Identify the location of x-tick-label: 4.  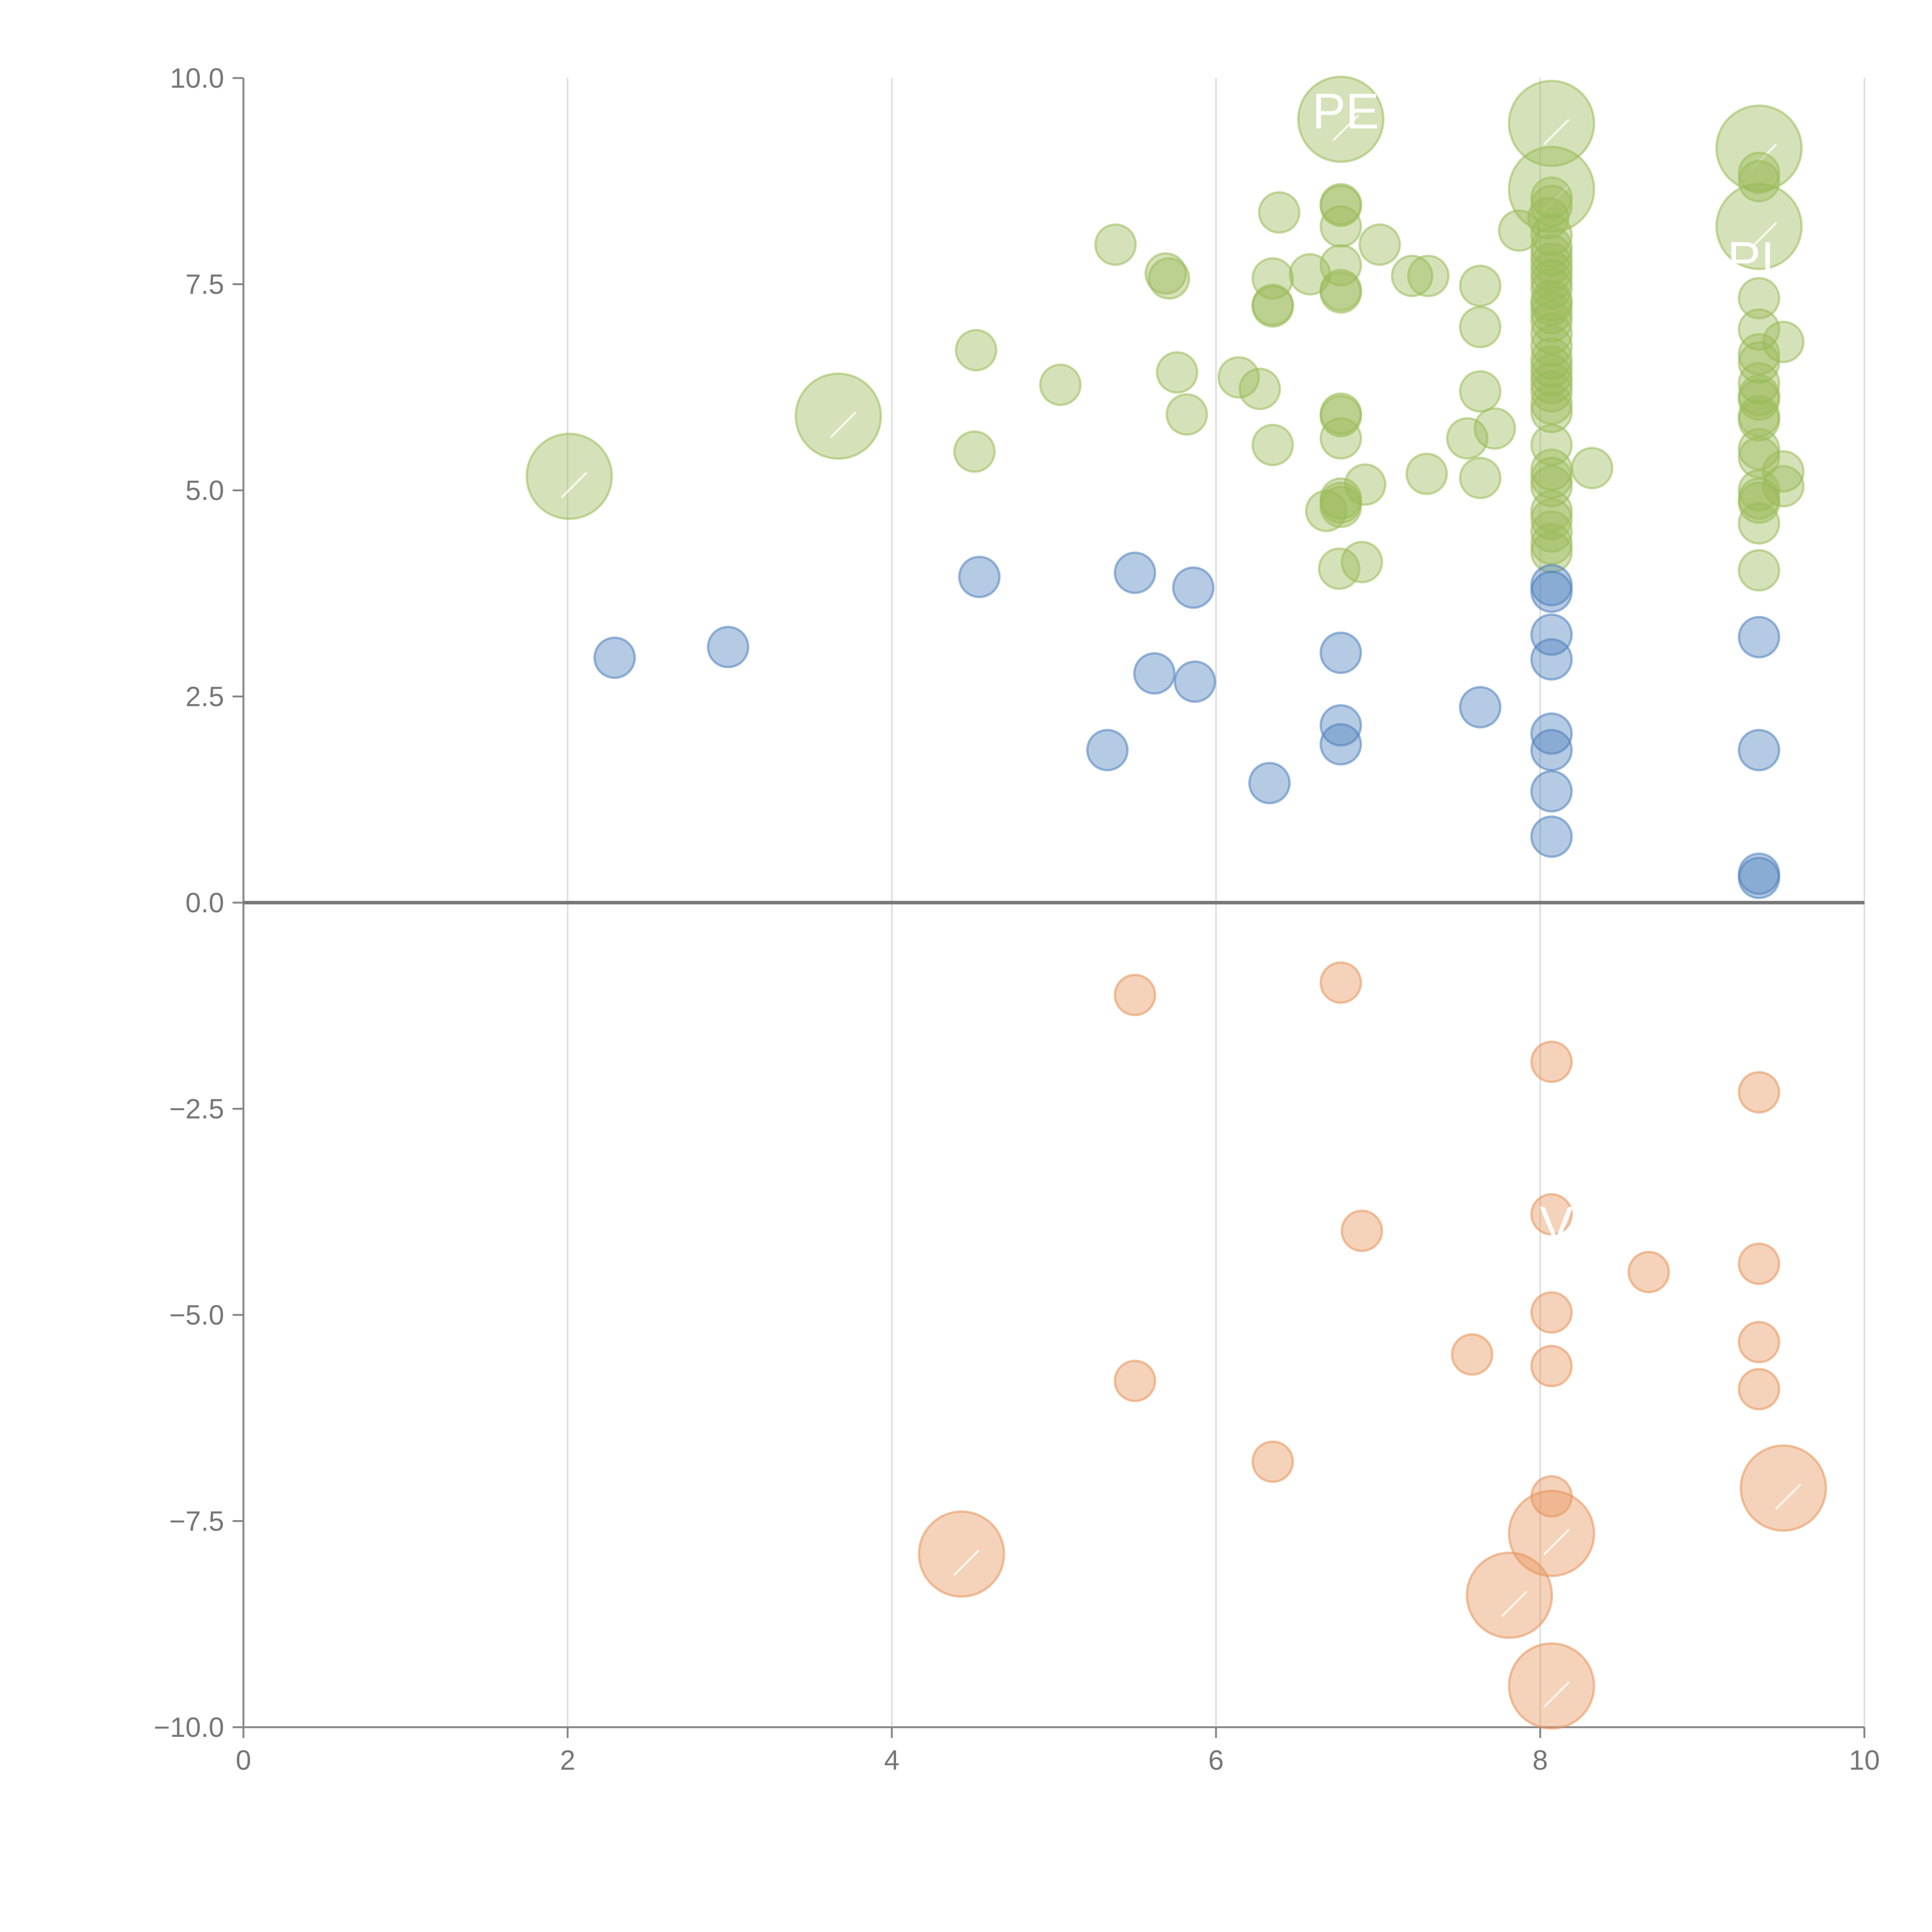
(892, 1760).